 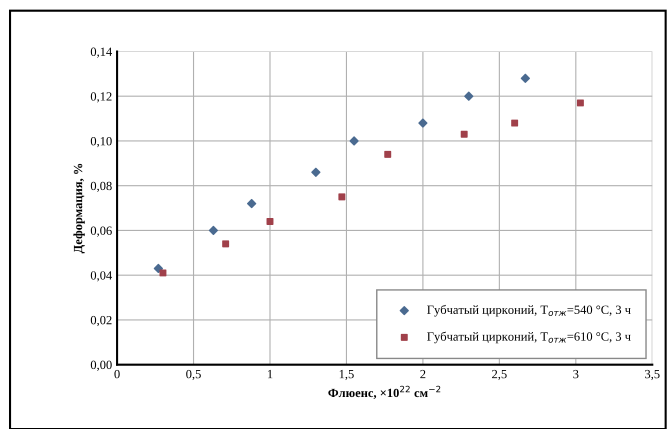 I want to click on x-tick-label: 1, so click(x=270, y=374).